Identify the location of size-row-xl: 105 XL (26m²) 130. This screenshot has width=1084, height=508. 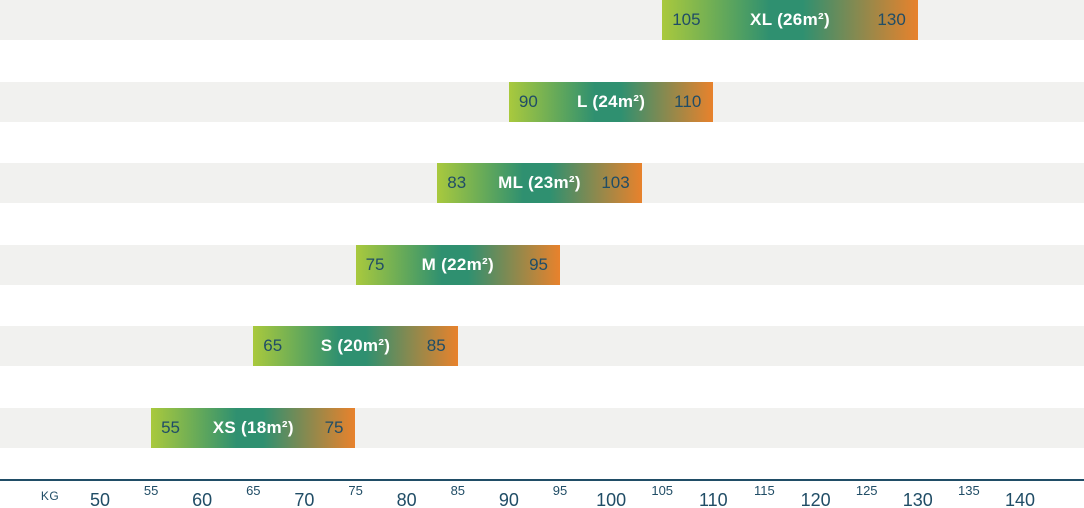
(542, 20).